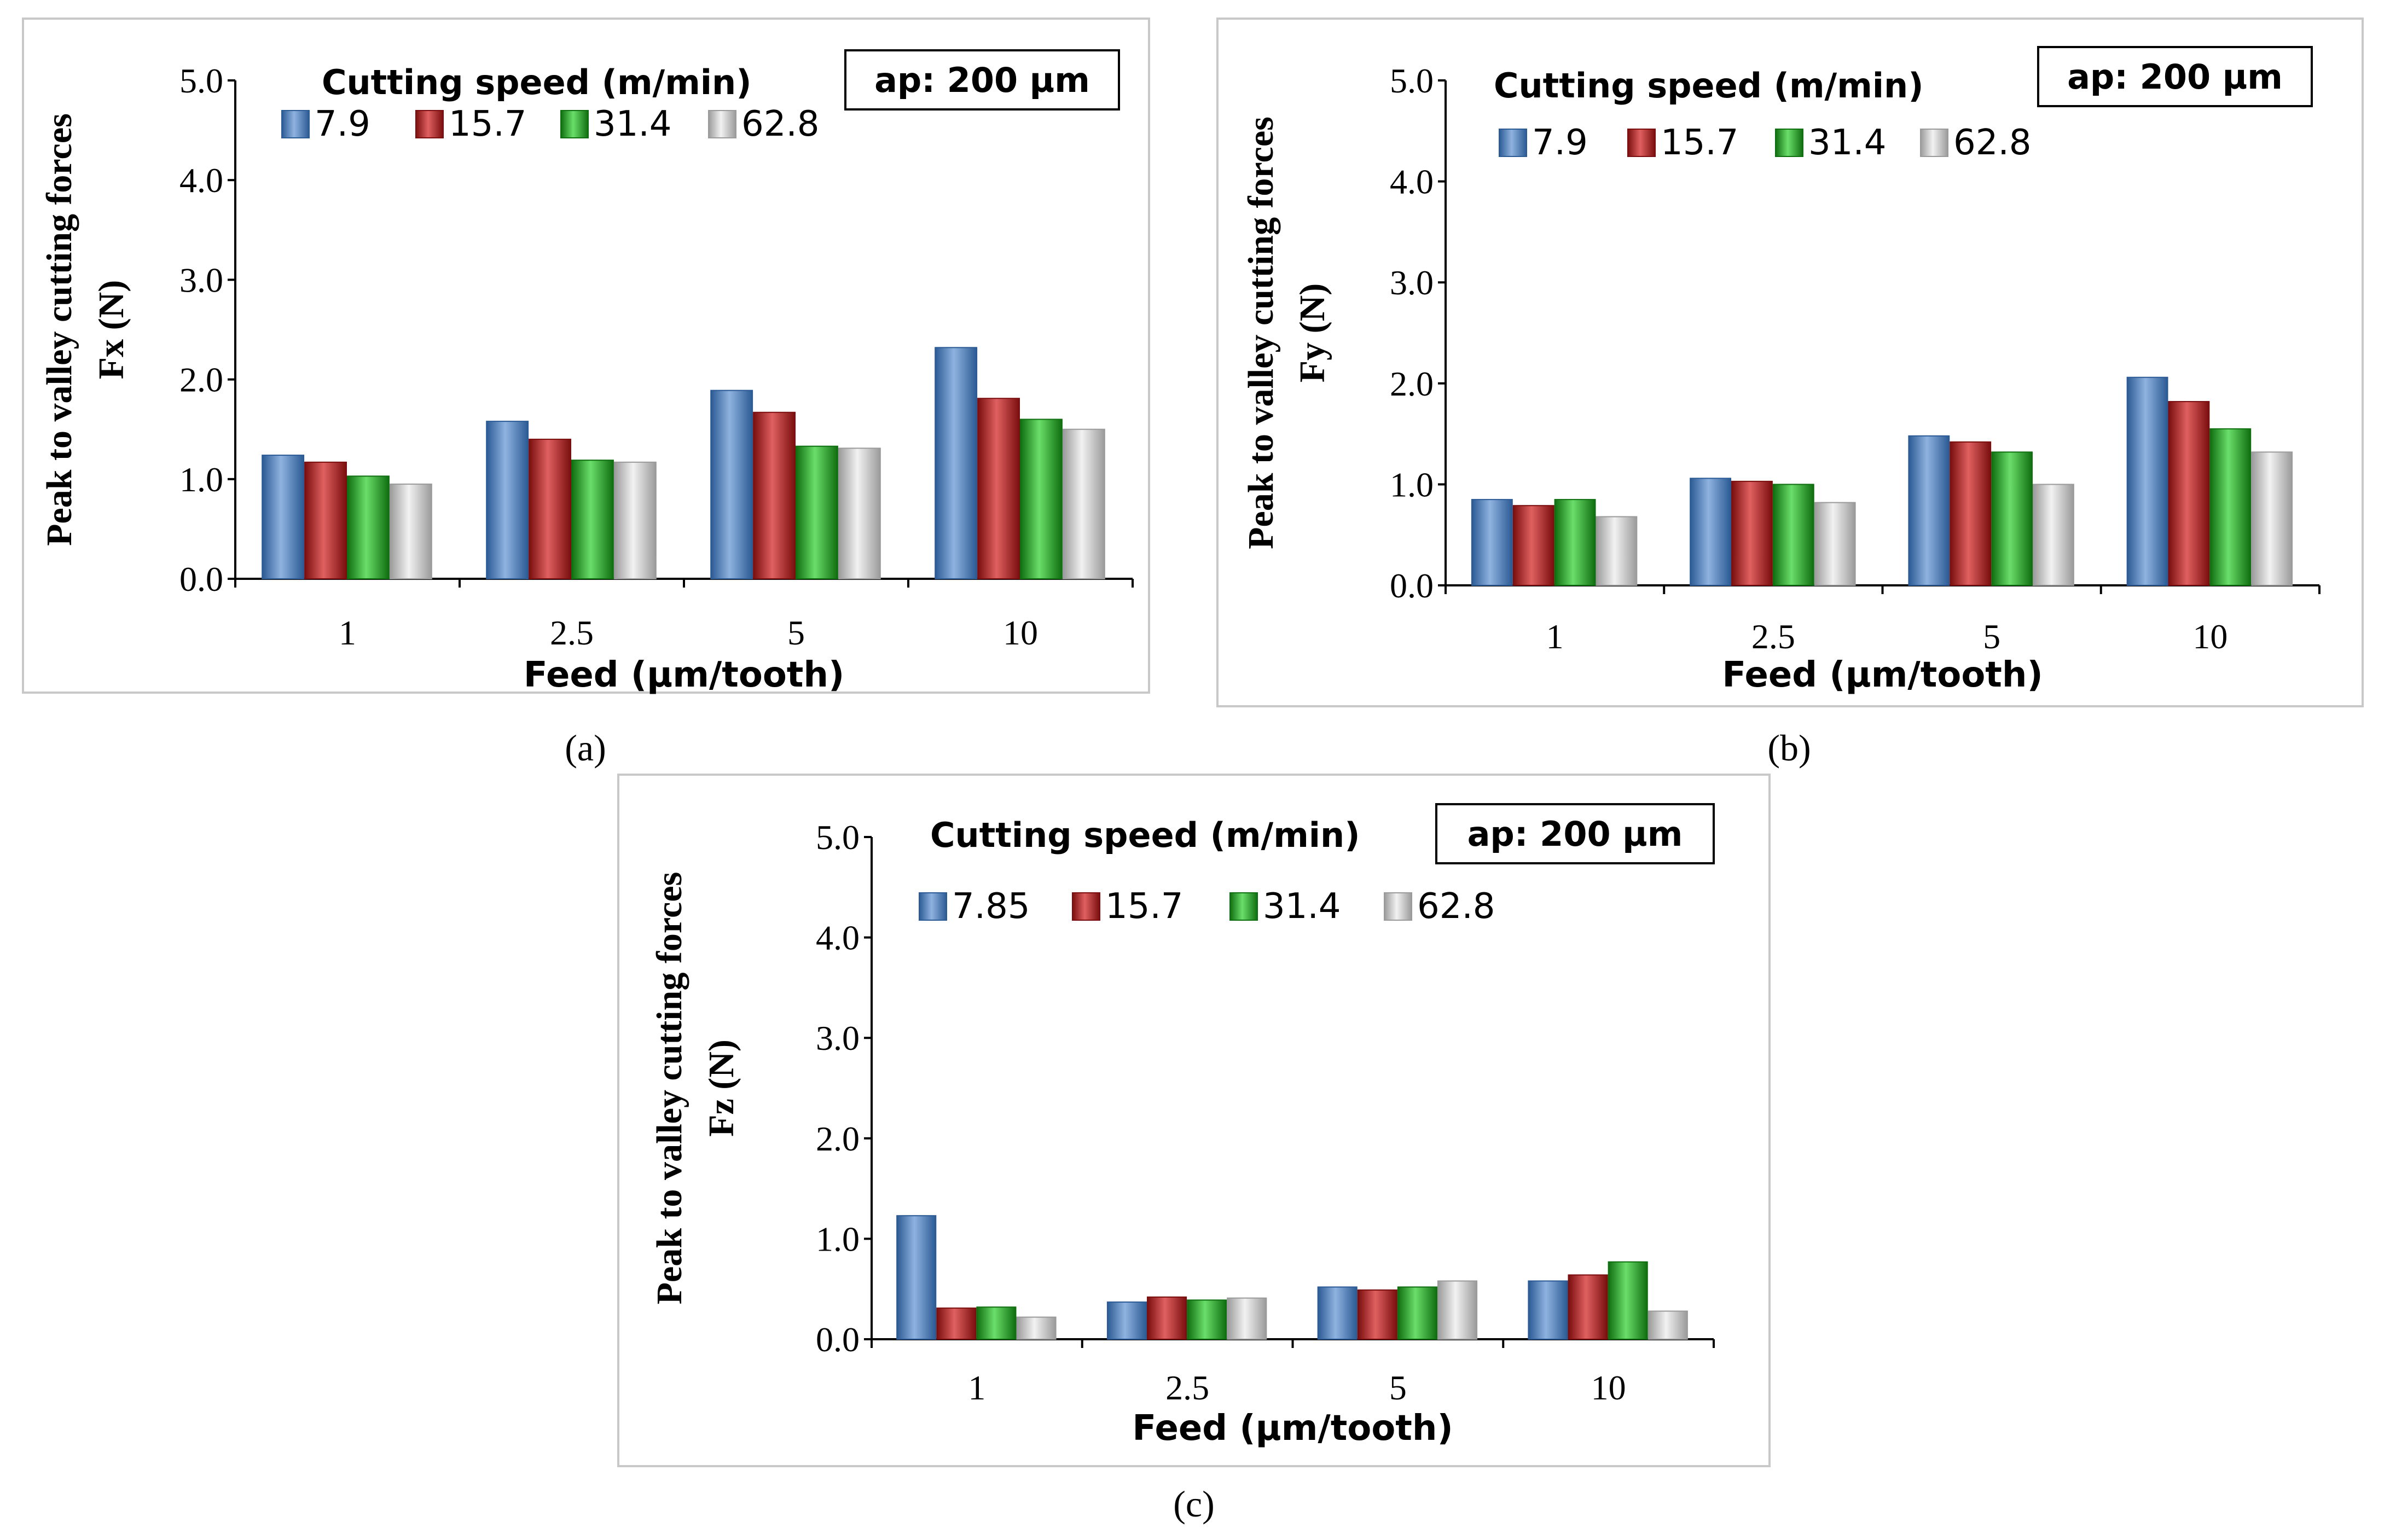 This screenshot has width=2390, height=1540. I want to click on y-axis-title-unit: Fx (N), so click(111, 329).